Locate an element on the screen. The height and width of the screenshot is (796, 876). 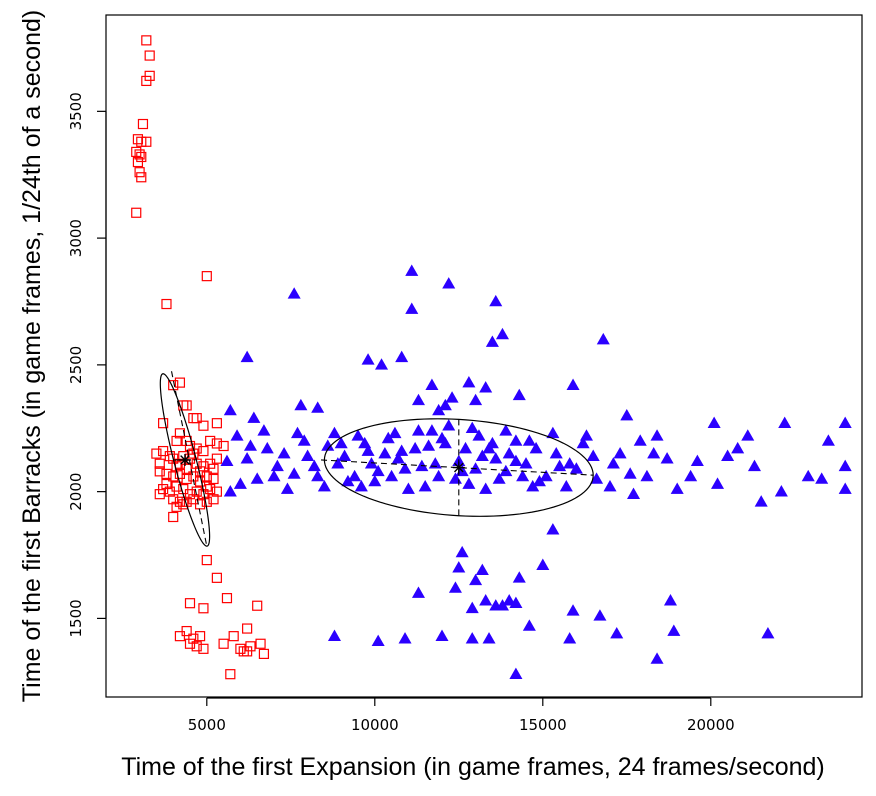
y-tick-label: 2500 is located at coordinates (76, 365).